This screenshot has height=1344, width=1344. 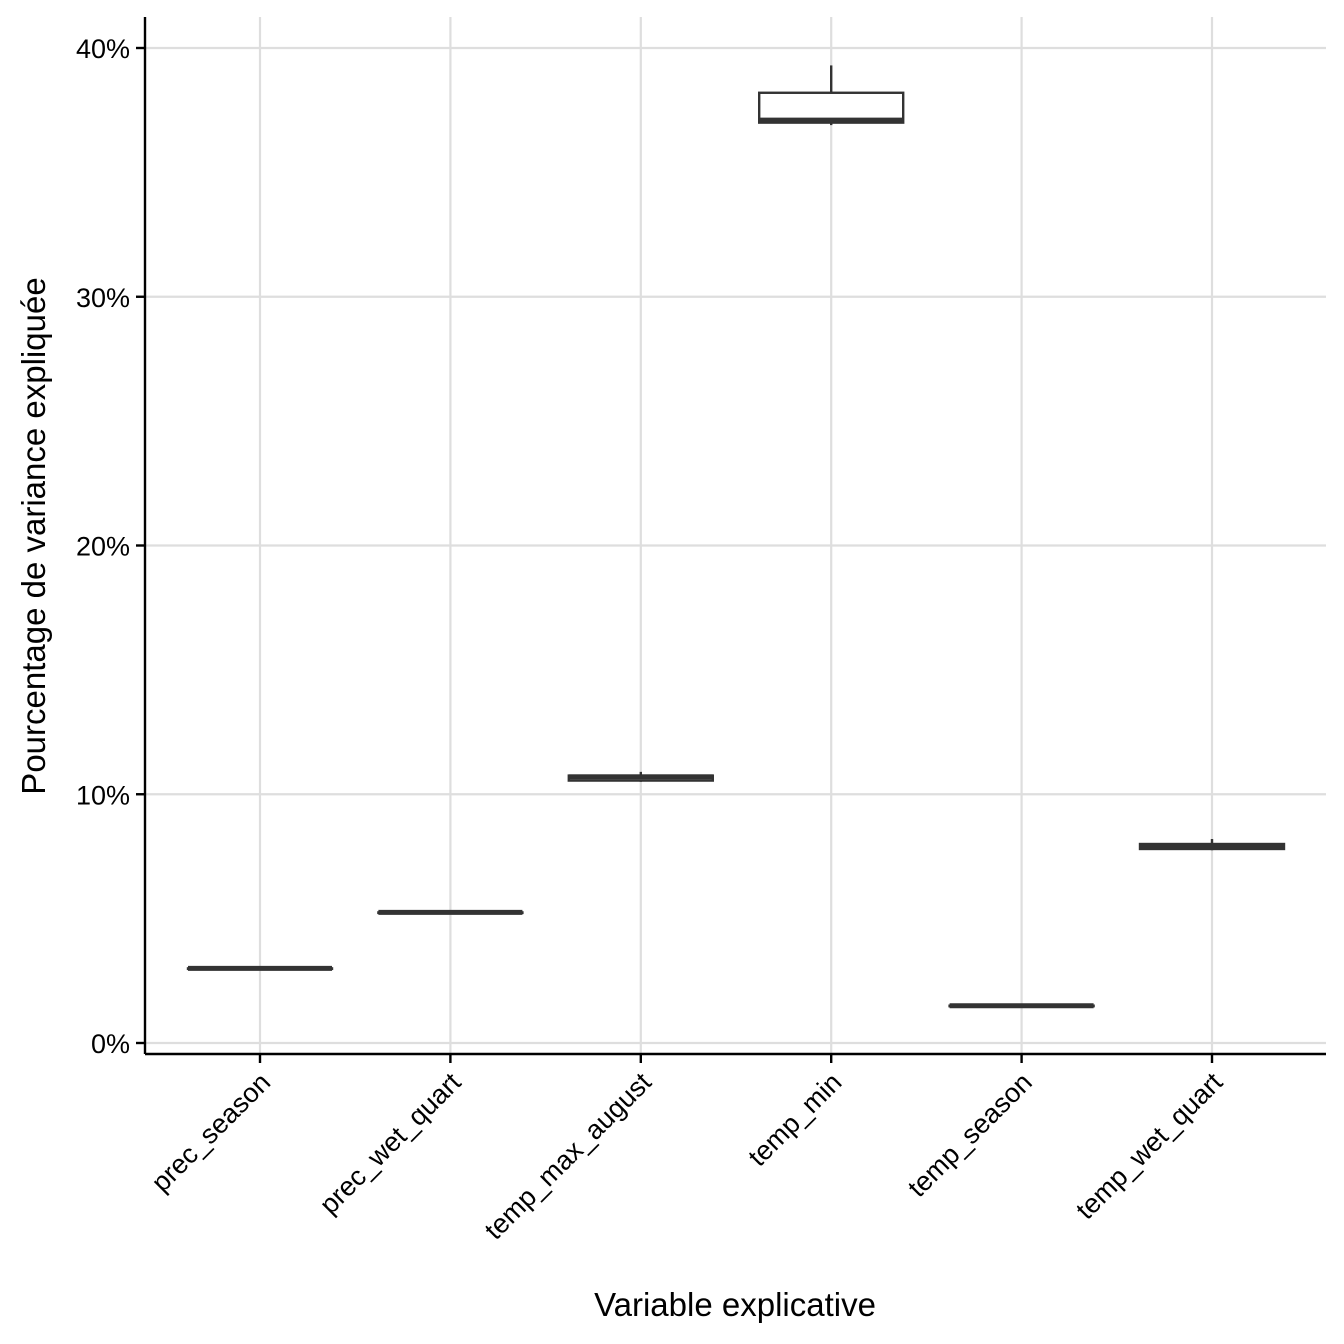 What do you see at coordinates (390, 1143) in the screenshot?
I see `x-tick-label: prec_wet_quart` at bounding box center [390, 1143].